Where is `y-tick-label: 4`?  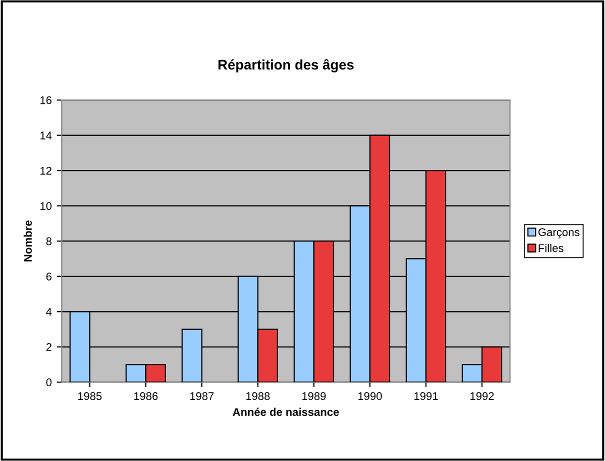
y-tick-label: 4 is located at coordinates (49, 312).